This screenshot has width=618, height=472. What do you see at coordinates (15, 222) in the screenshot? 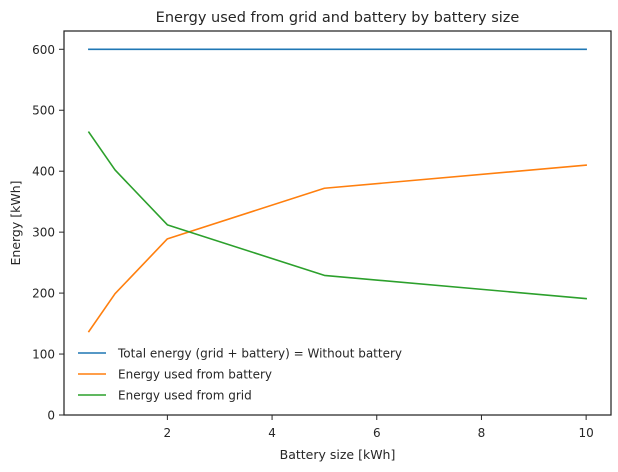
I see `y-axis-label: Energy [kWh]` at bounding box center [15, 222].